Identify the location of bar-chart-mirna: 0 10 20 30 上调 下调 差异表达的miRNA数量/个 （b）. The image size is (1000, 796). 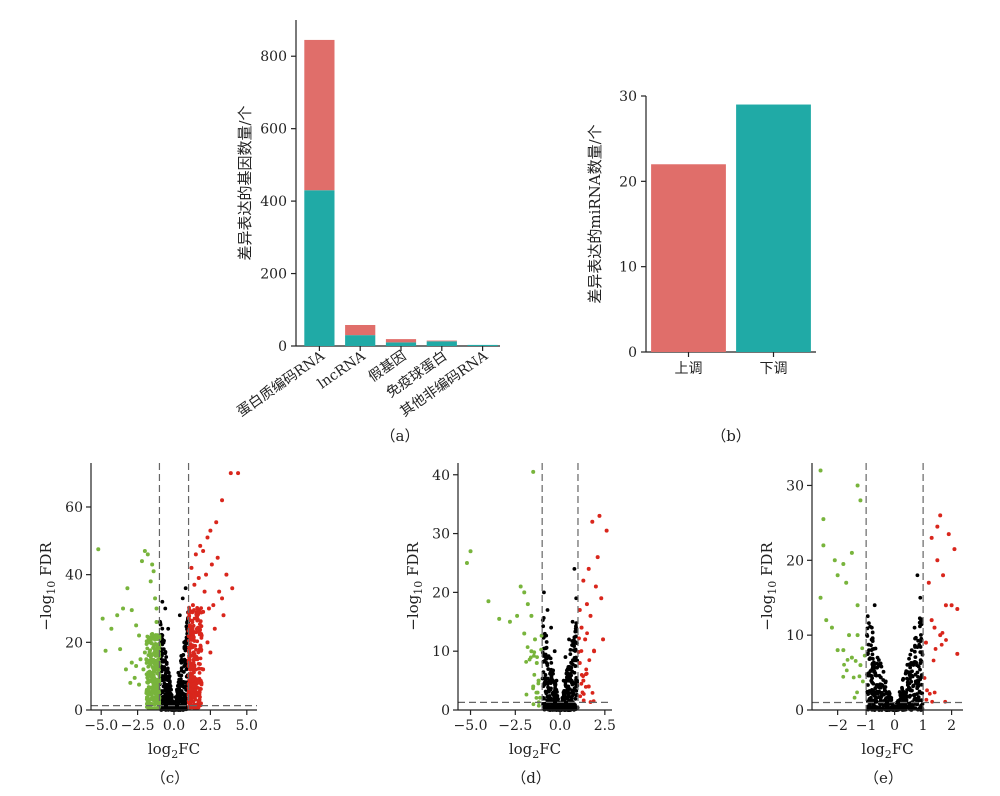
(701, 267).